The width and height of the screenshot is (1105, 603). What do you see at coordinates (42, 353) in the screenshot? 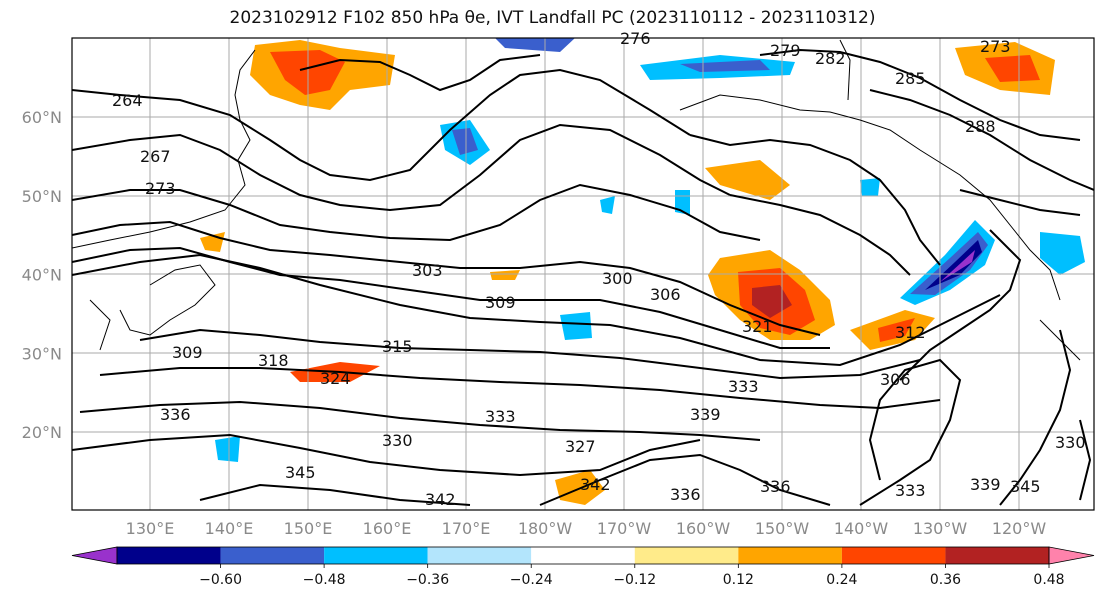
I see `lat-tick-label: 30°N` at bounding box center [42, 353].